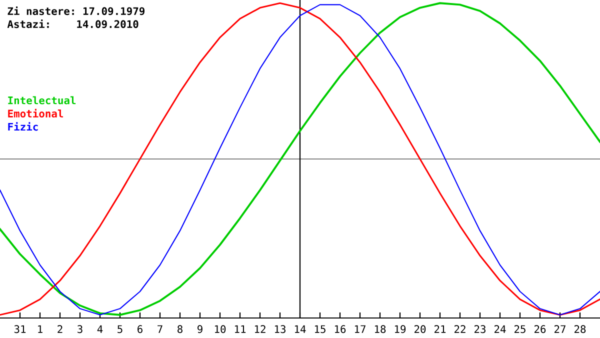 The image size is (600, 338). I want to click on x-tick-label: 14, so click(300, 329).